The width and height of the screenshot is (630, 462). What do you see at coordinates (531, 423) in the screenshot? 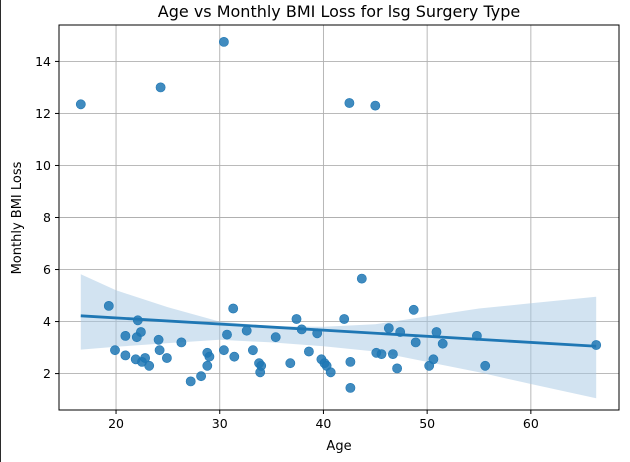
I see `x-tick-label: 60` at bounding box center [531, 423].